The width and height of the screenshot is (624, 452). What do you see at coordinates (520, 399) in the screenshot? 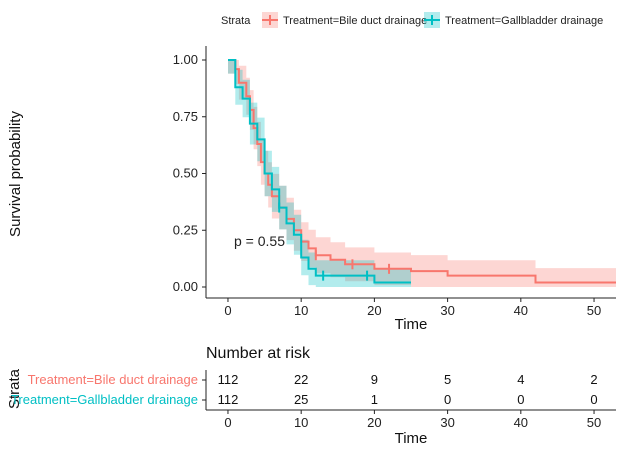
I see `risk-count-1-4: 0` at bounding box center [520, 399].